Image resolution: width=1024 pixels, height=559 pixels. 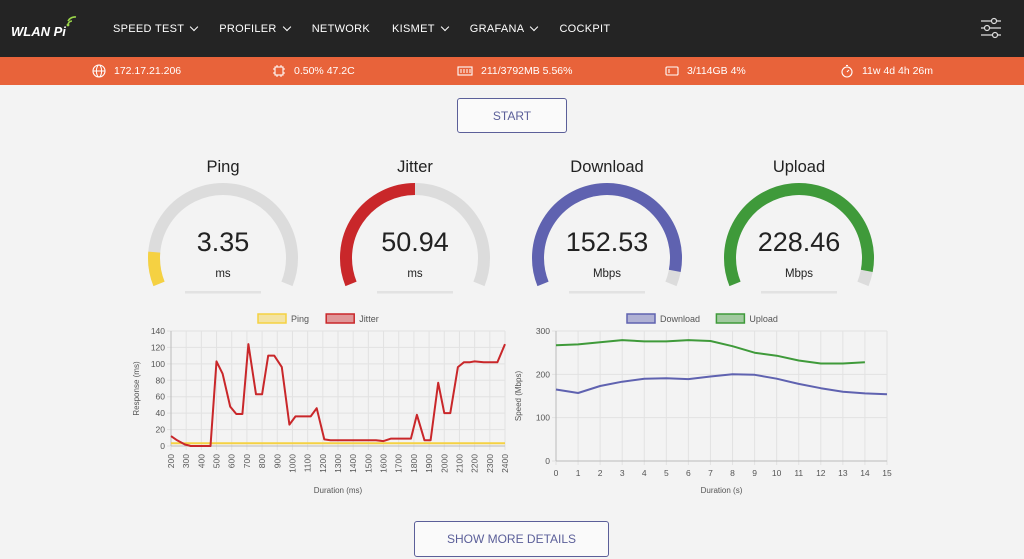 I want to click on uptime-status: 11w 4d 4h 26m, so click(x=886, y=71).